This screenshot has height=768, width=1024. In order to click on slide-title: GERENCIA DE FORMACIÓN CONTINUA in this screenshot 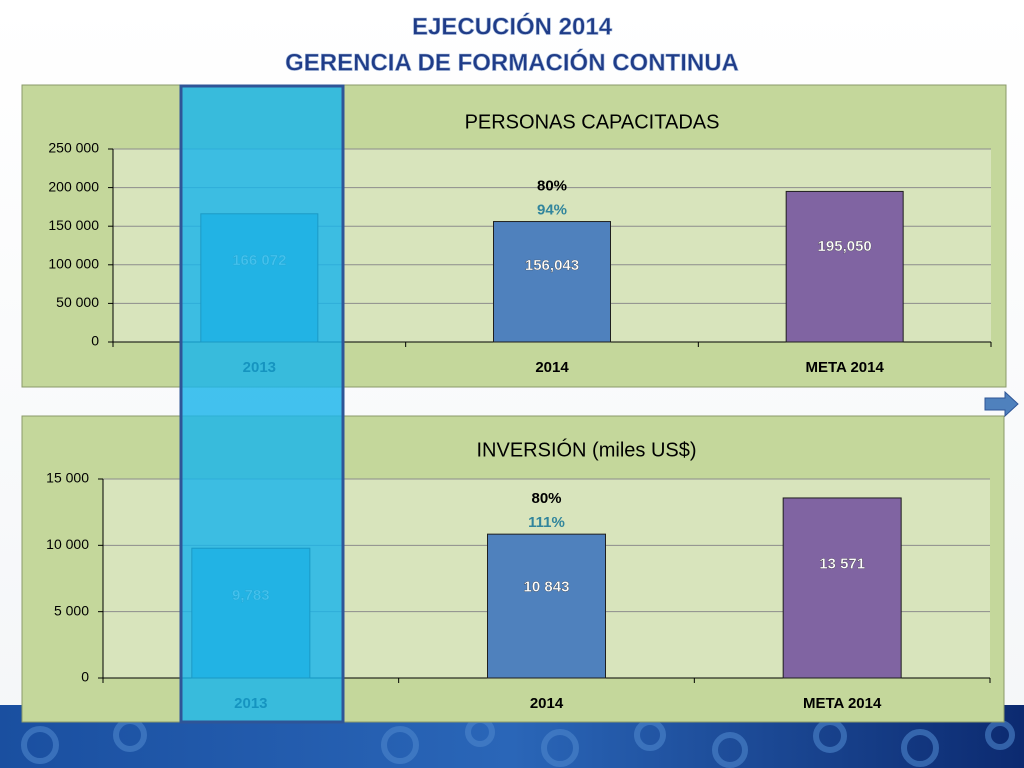, I will do `click(512, 62)`.